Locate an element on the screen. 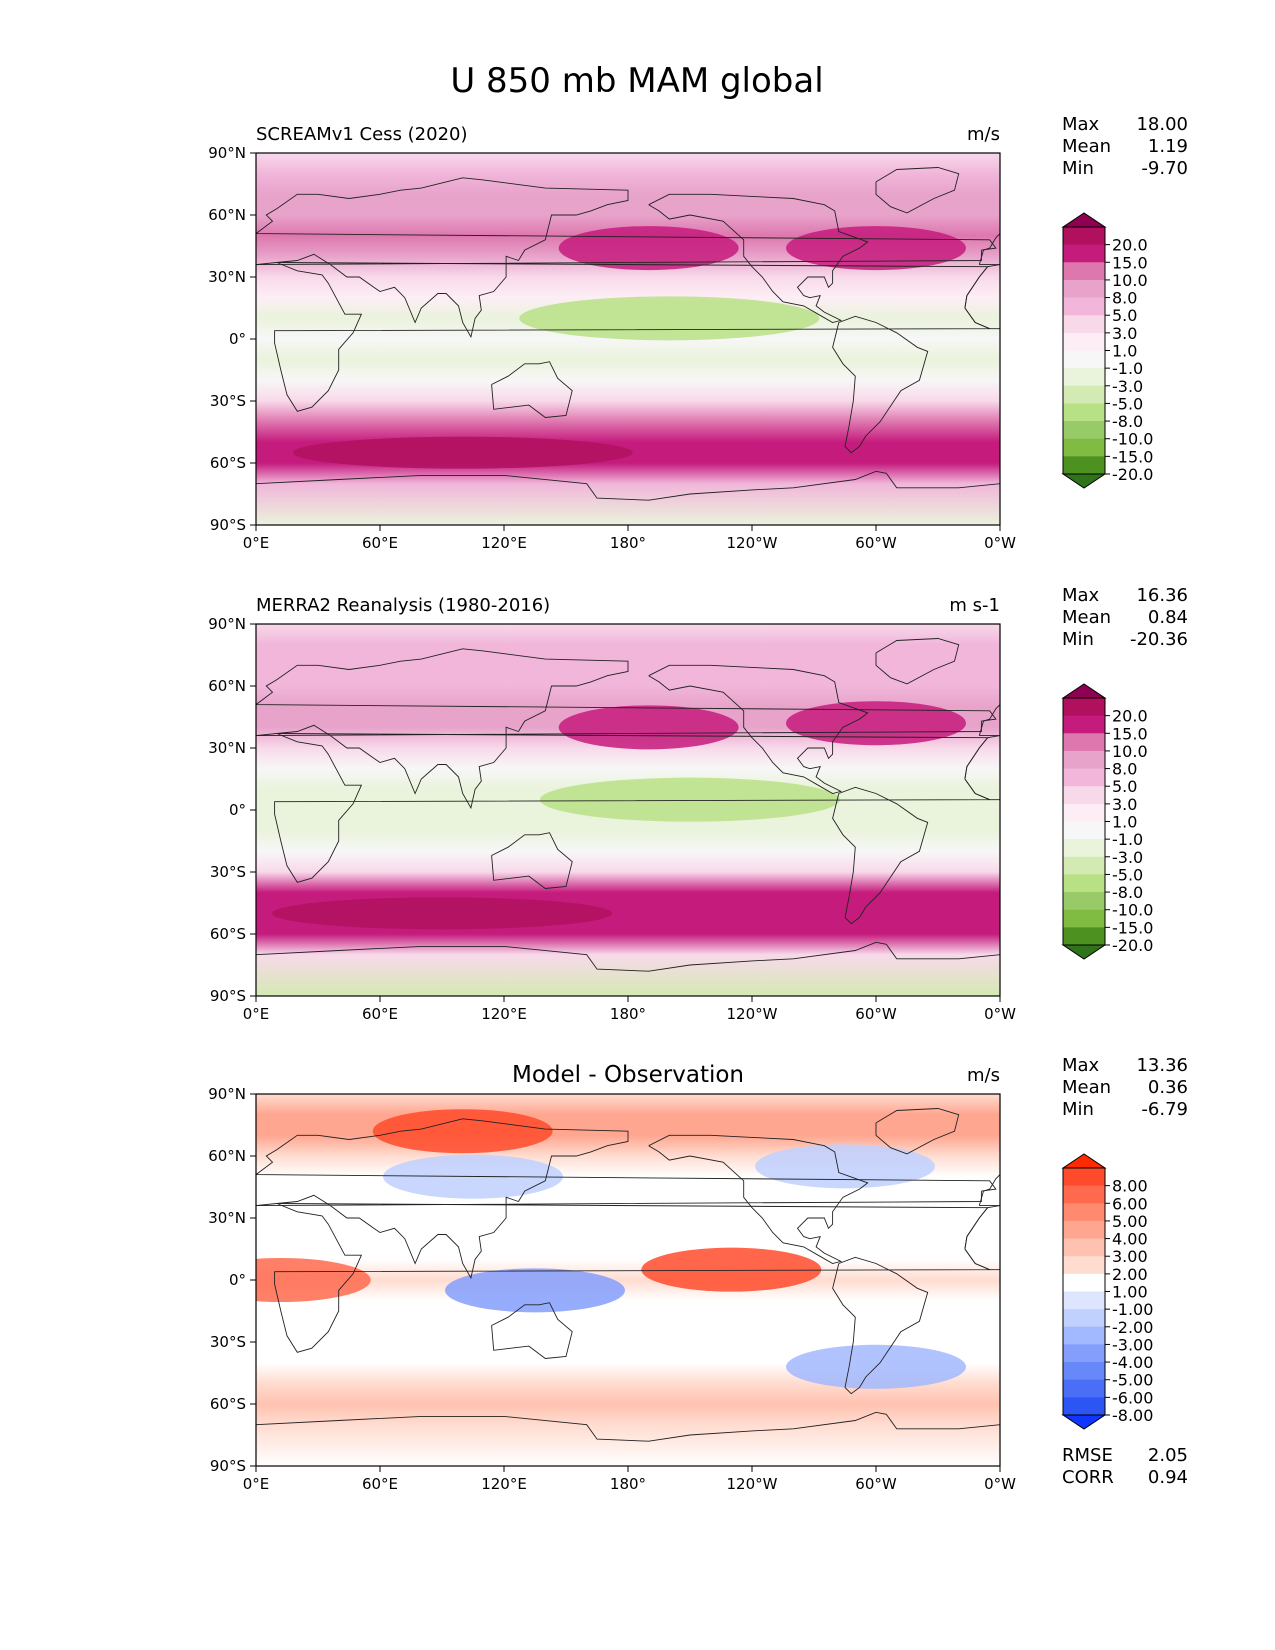  stat-label: Mean is located at coordinates (1086, 146).